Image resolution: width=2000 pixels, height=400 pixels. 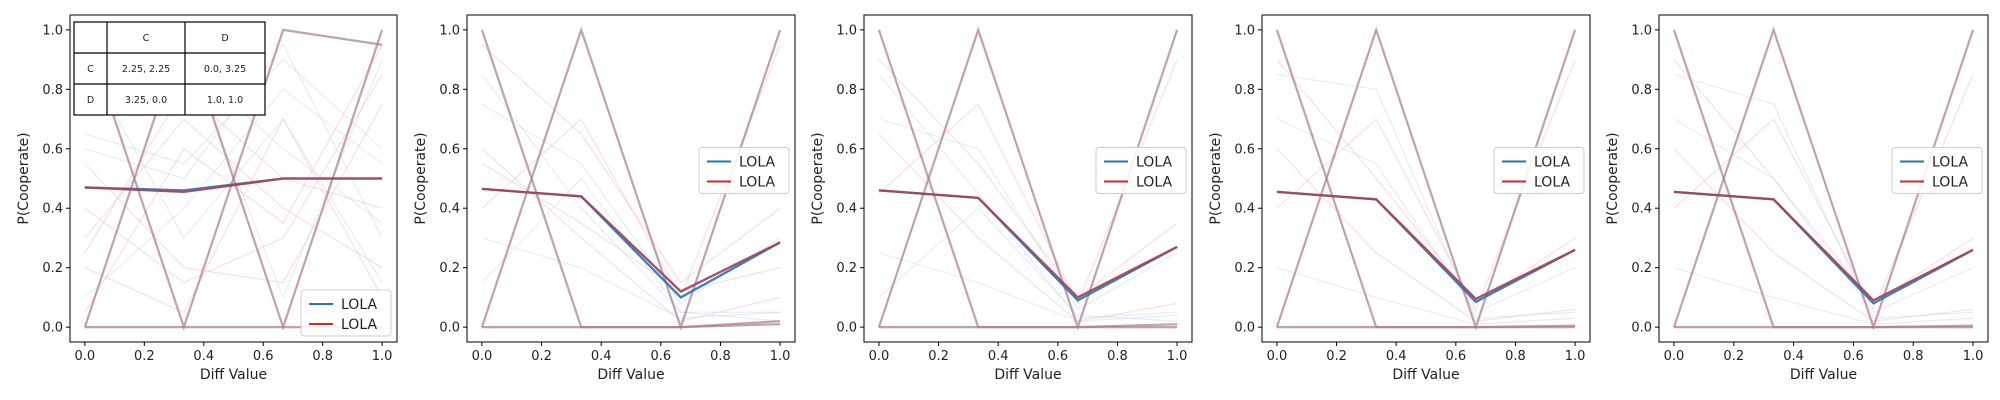 I want to click on series-line-blue, so click(x=1028, y=245).